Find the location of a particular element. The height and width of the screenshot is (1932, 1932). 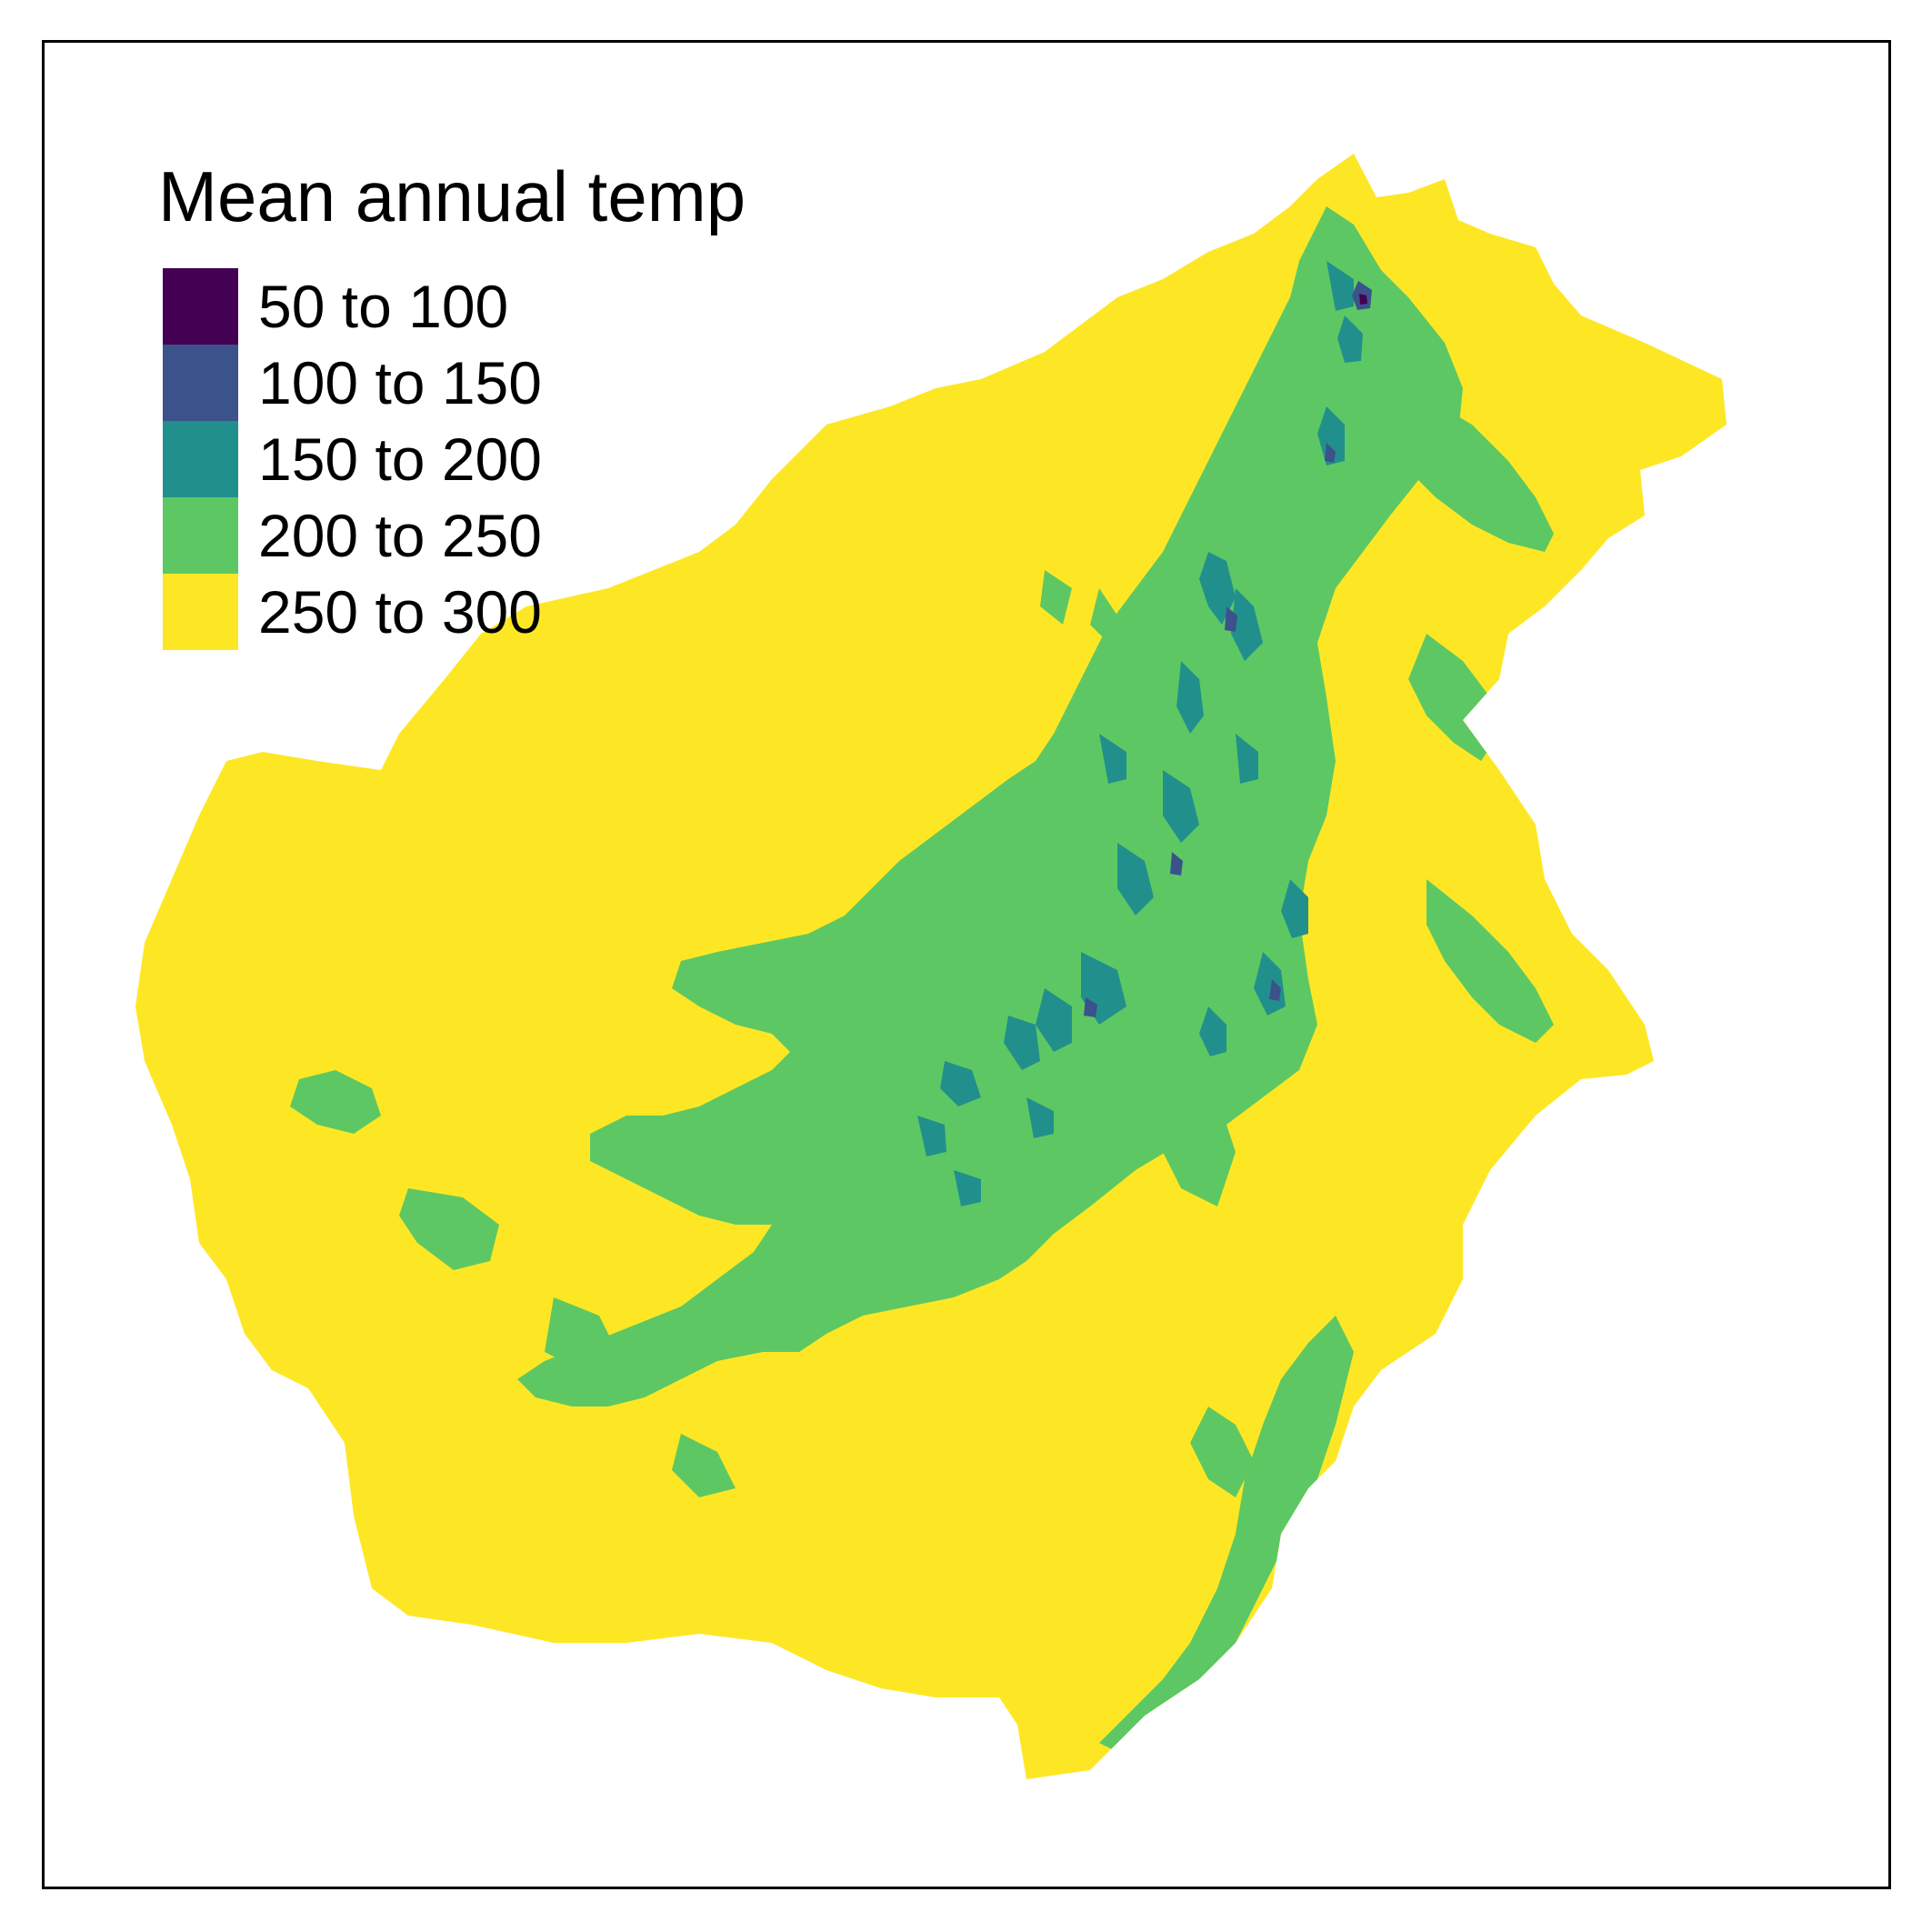

legend-label: 200 to 250 is located at coordinates (400, 535).